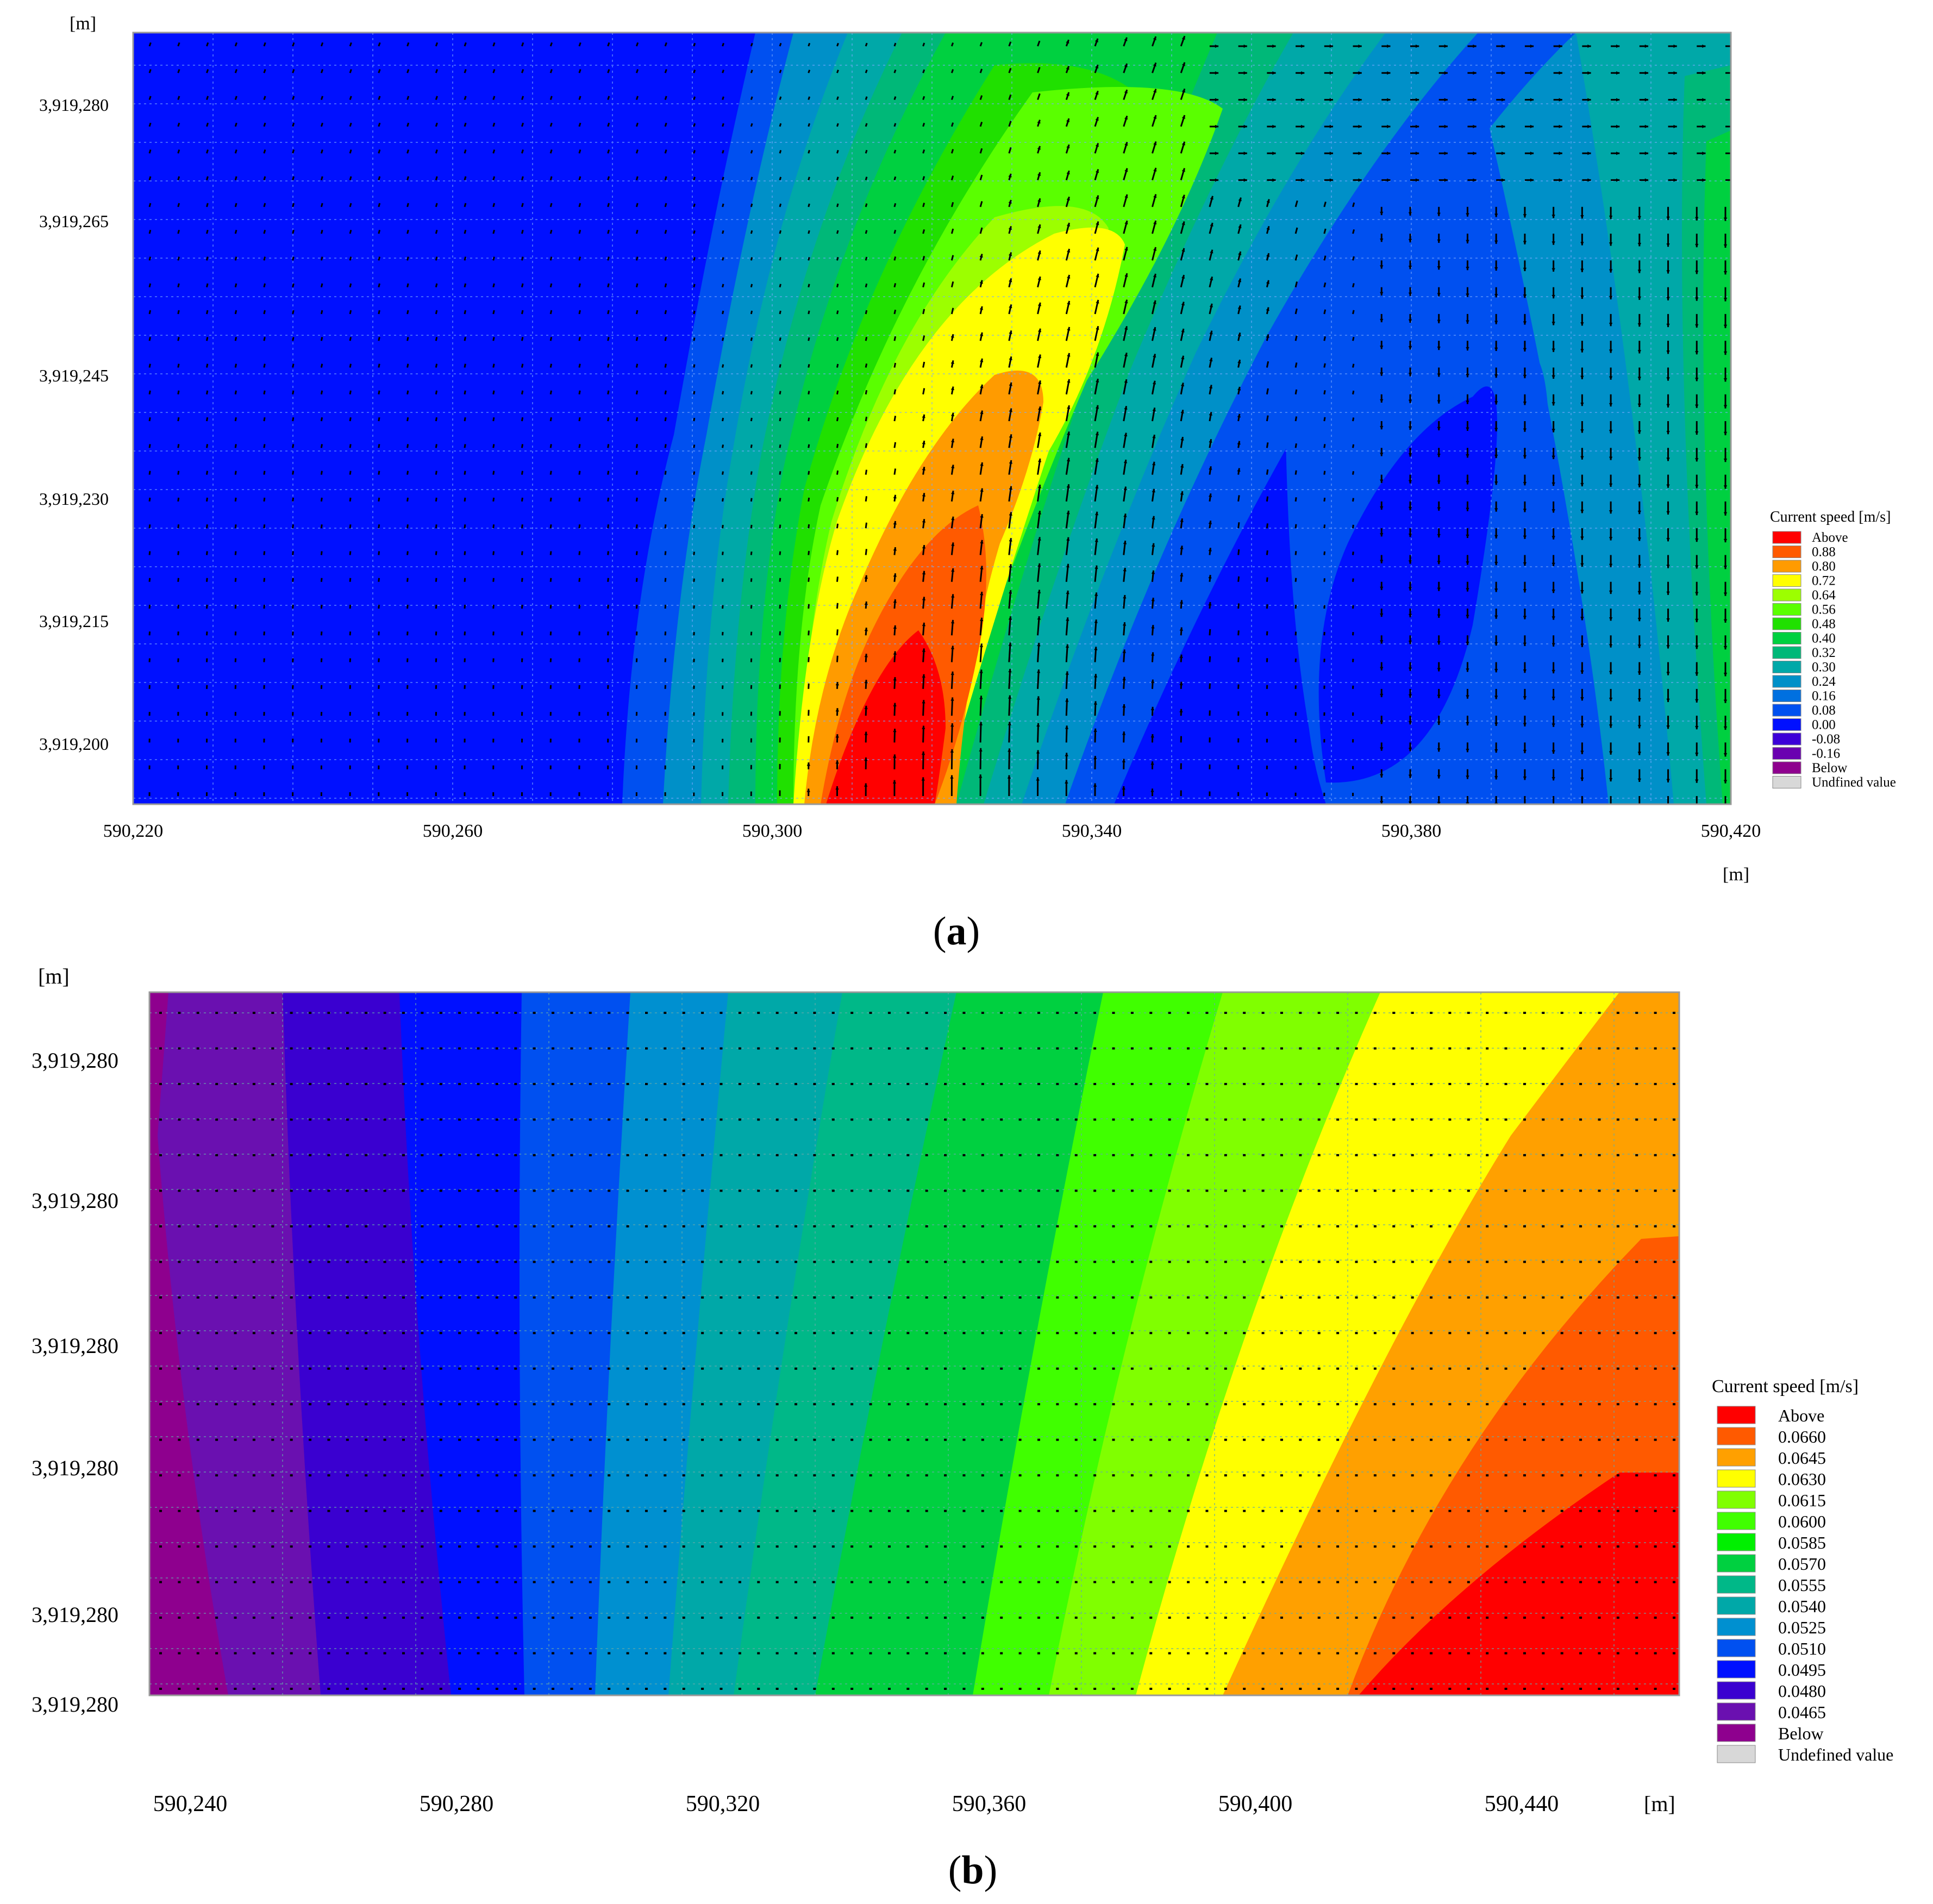 The height and width of the screenshot is (1904, 1933). Describe the element at coordinates (1802, 1691) in the screenshot. I see `legend-label: 0.0480` at that location.